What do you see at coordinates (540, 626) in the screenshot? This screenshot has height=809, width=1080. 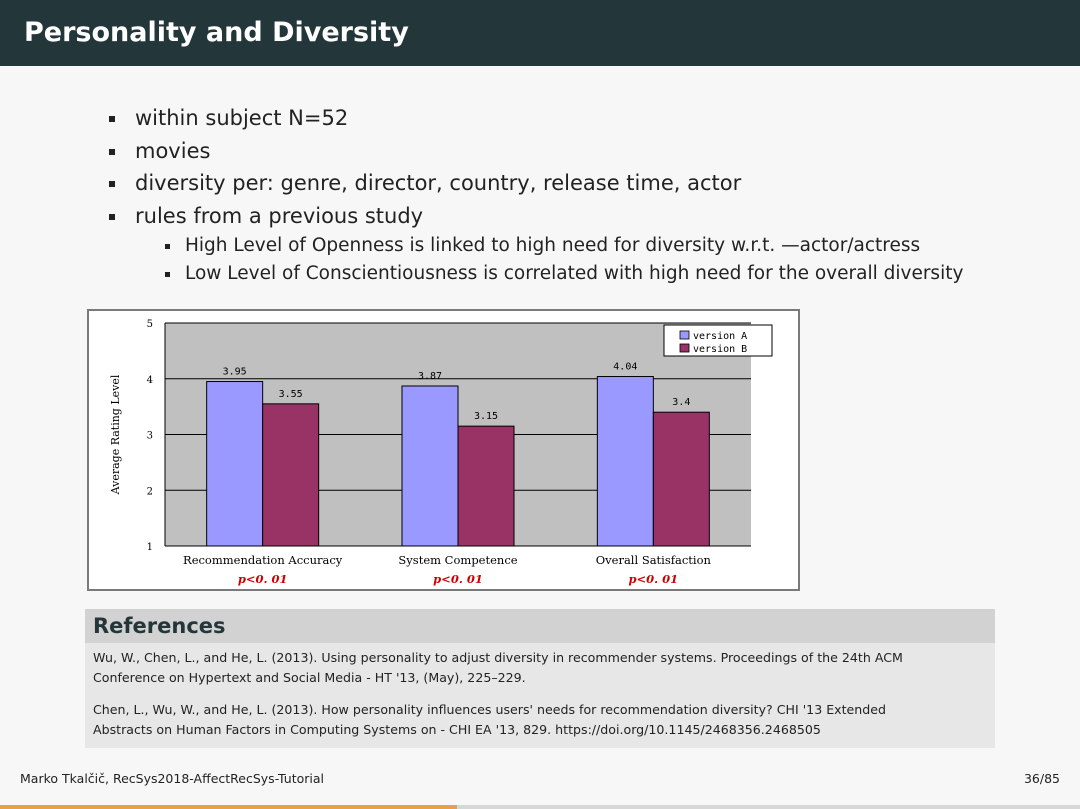 I see `references-heading: References` at bounding box center [540, 626].